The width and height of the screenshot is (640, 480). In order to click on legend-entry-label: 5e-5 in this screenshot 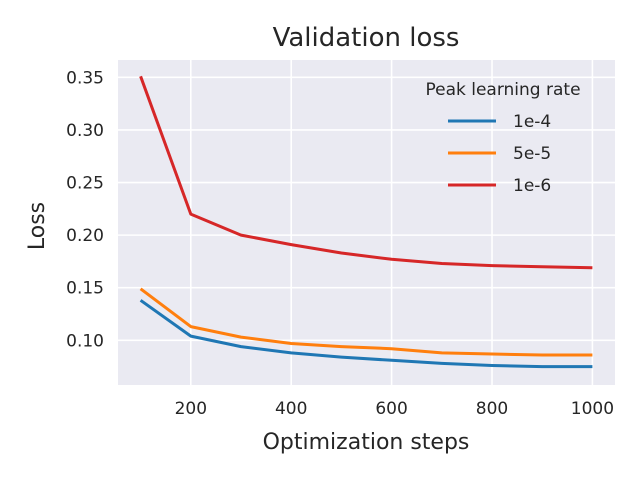, I will do `click(532, 154)`.